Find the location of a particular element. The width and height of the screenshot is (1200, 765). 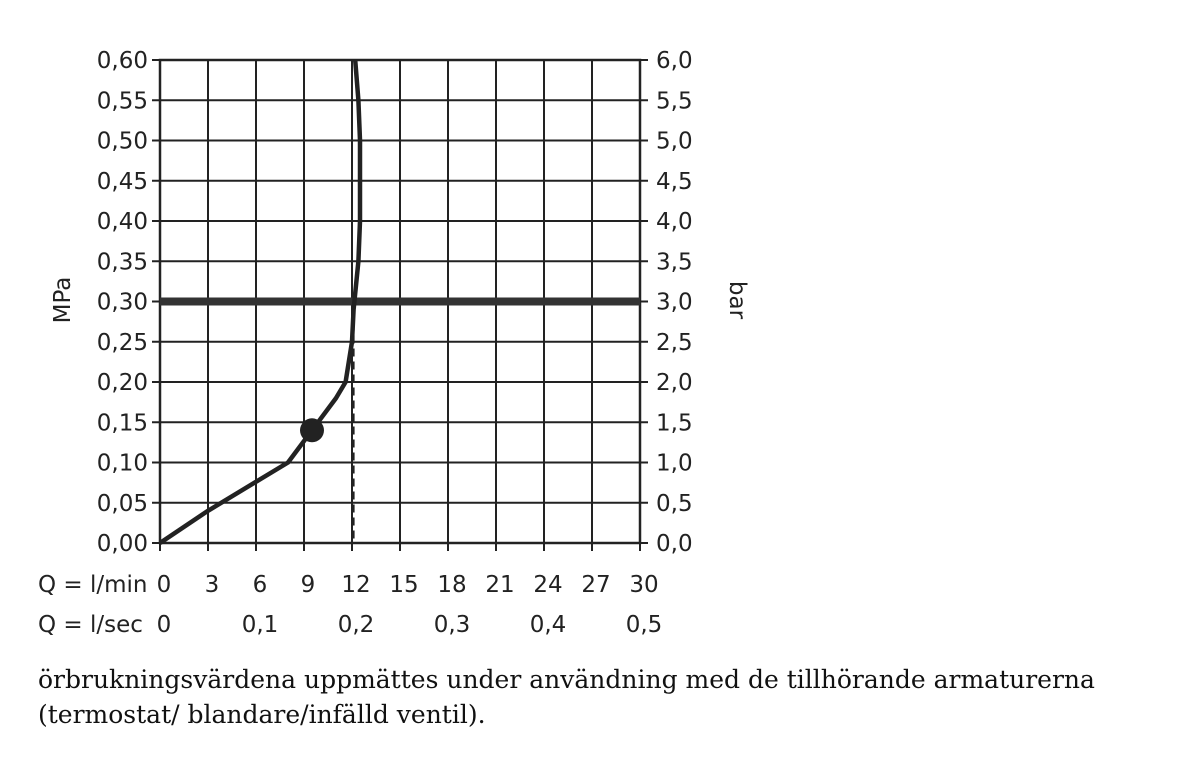

x-tick-label: 30 is located at coordinates (643, 585).